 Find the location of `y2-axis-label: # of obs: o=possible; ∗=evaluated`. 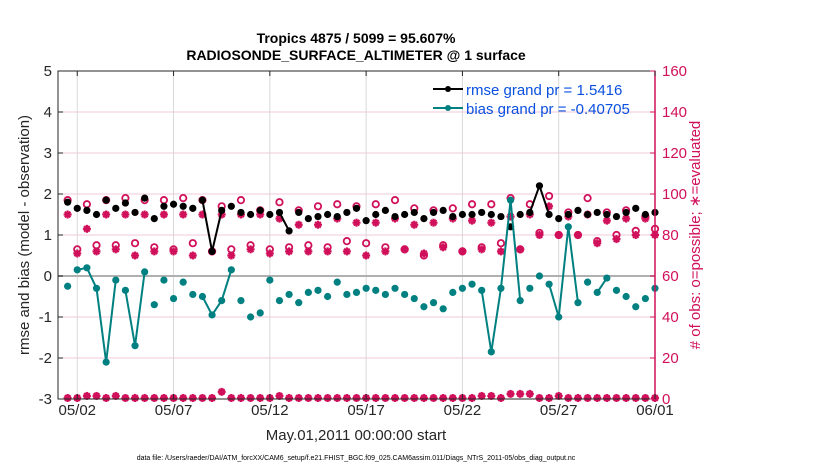

y2-axis-label: # of obs: o=possible; ∗=evaluated is located at coordinates (695, 235).